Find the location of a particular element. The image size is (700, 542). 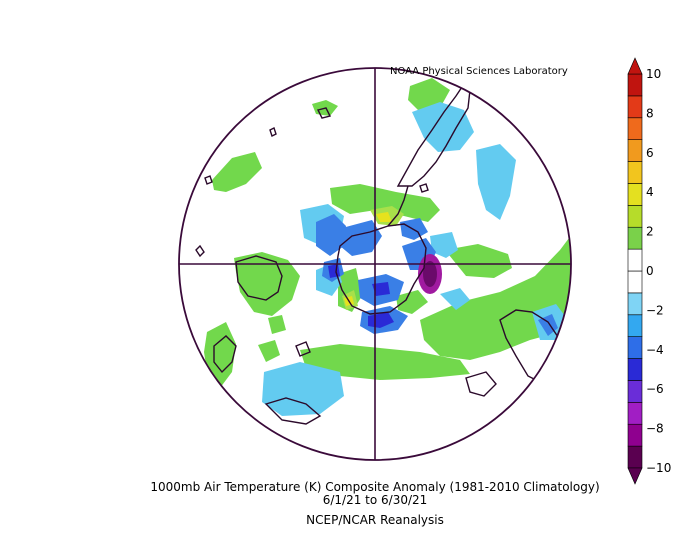

colorbar-tick-label: −8 is located at coordinates (655, 429).